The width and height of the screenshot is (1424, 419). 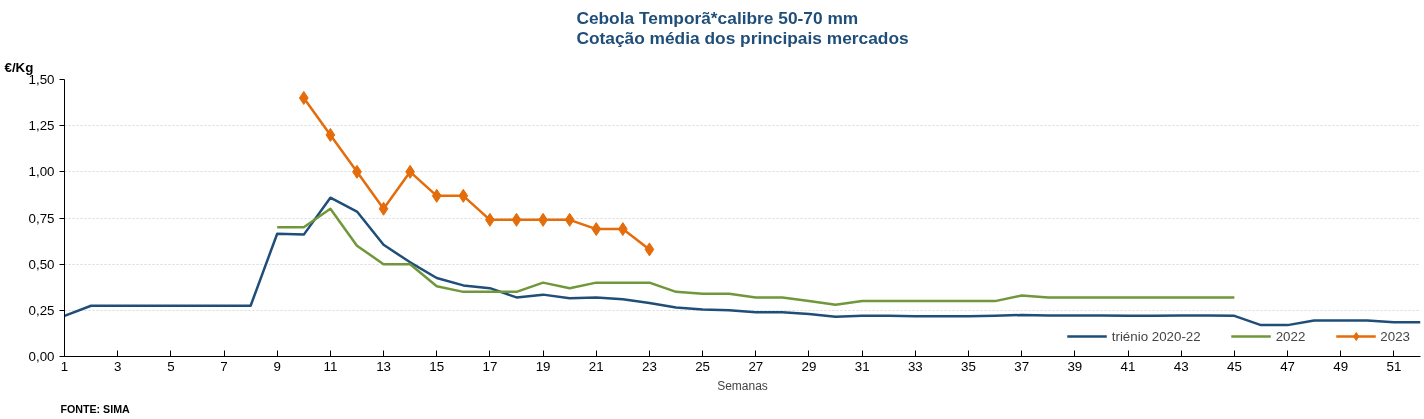 I want to click on x-tick-label: 33, so click(x=915, y=366).